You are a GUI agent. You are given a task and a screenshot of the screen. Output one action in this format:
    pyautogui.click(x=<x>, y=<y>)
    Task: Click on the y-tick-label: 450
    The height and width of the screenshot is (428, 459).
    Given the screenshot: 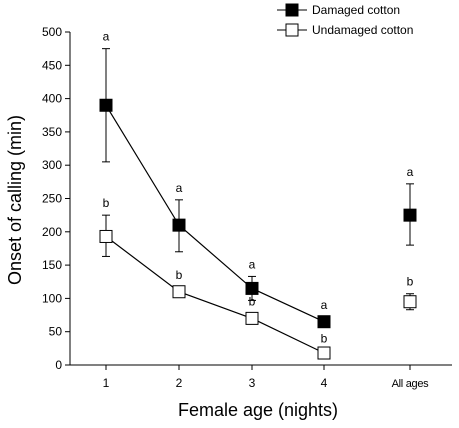 What is the action you would take?
    pyautogui.click(x=52, y=65)
    